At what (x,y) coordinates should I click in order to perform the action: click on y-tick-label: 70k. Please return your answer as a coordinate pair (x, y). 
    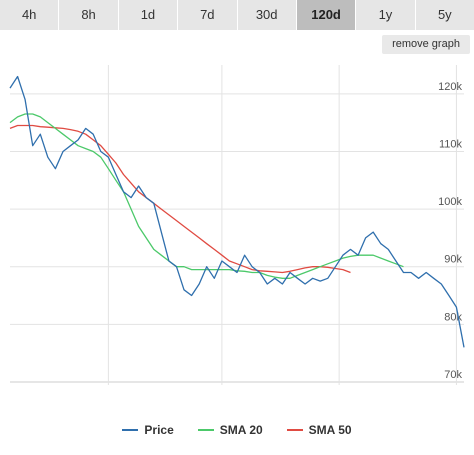
    Looking at the image, I should click on (453, 375).